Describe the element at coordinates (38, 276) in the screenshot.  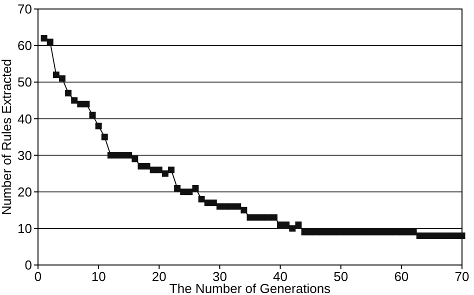
I see `x-tick-label: 0` at that location.